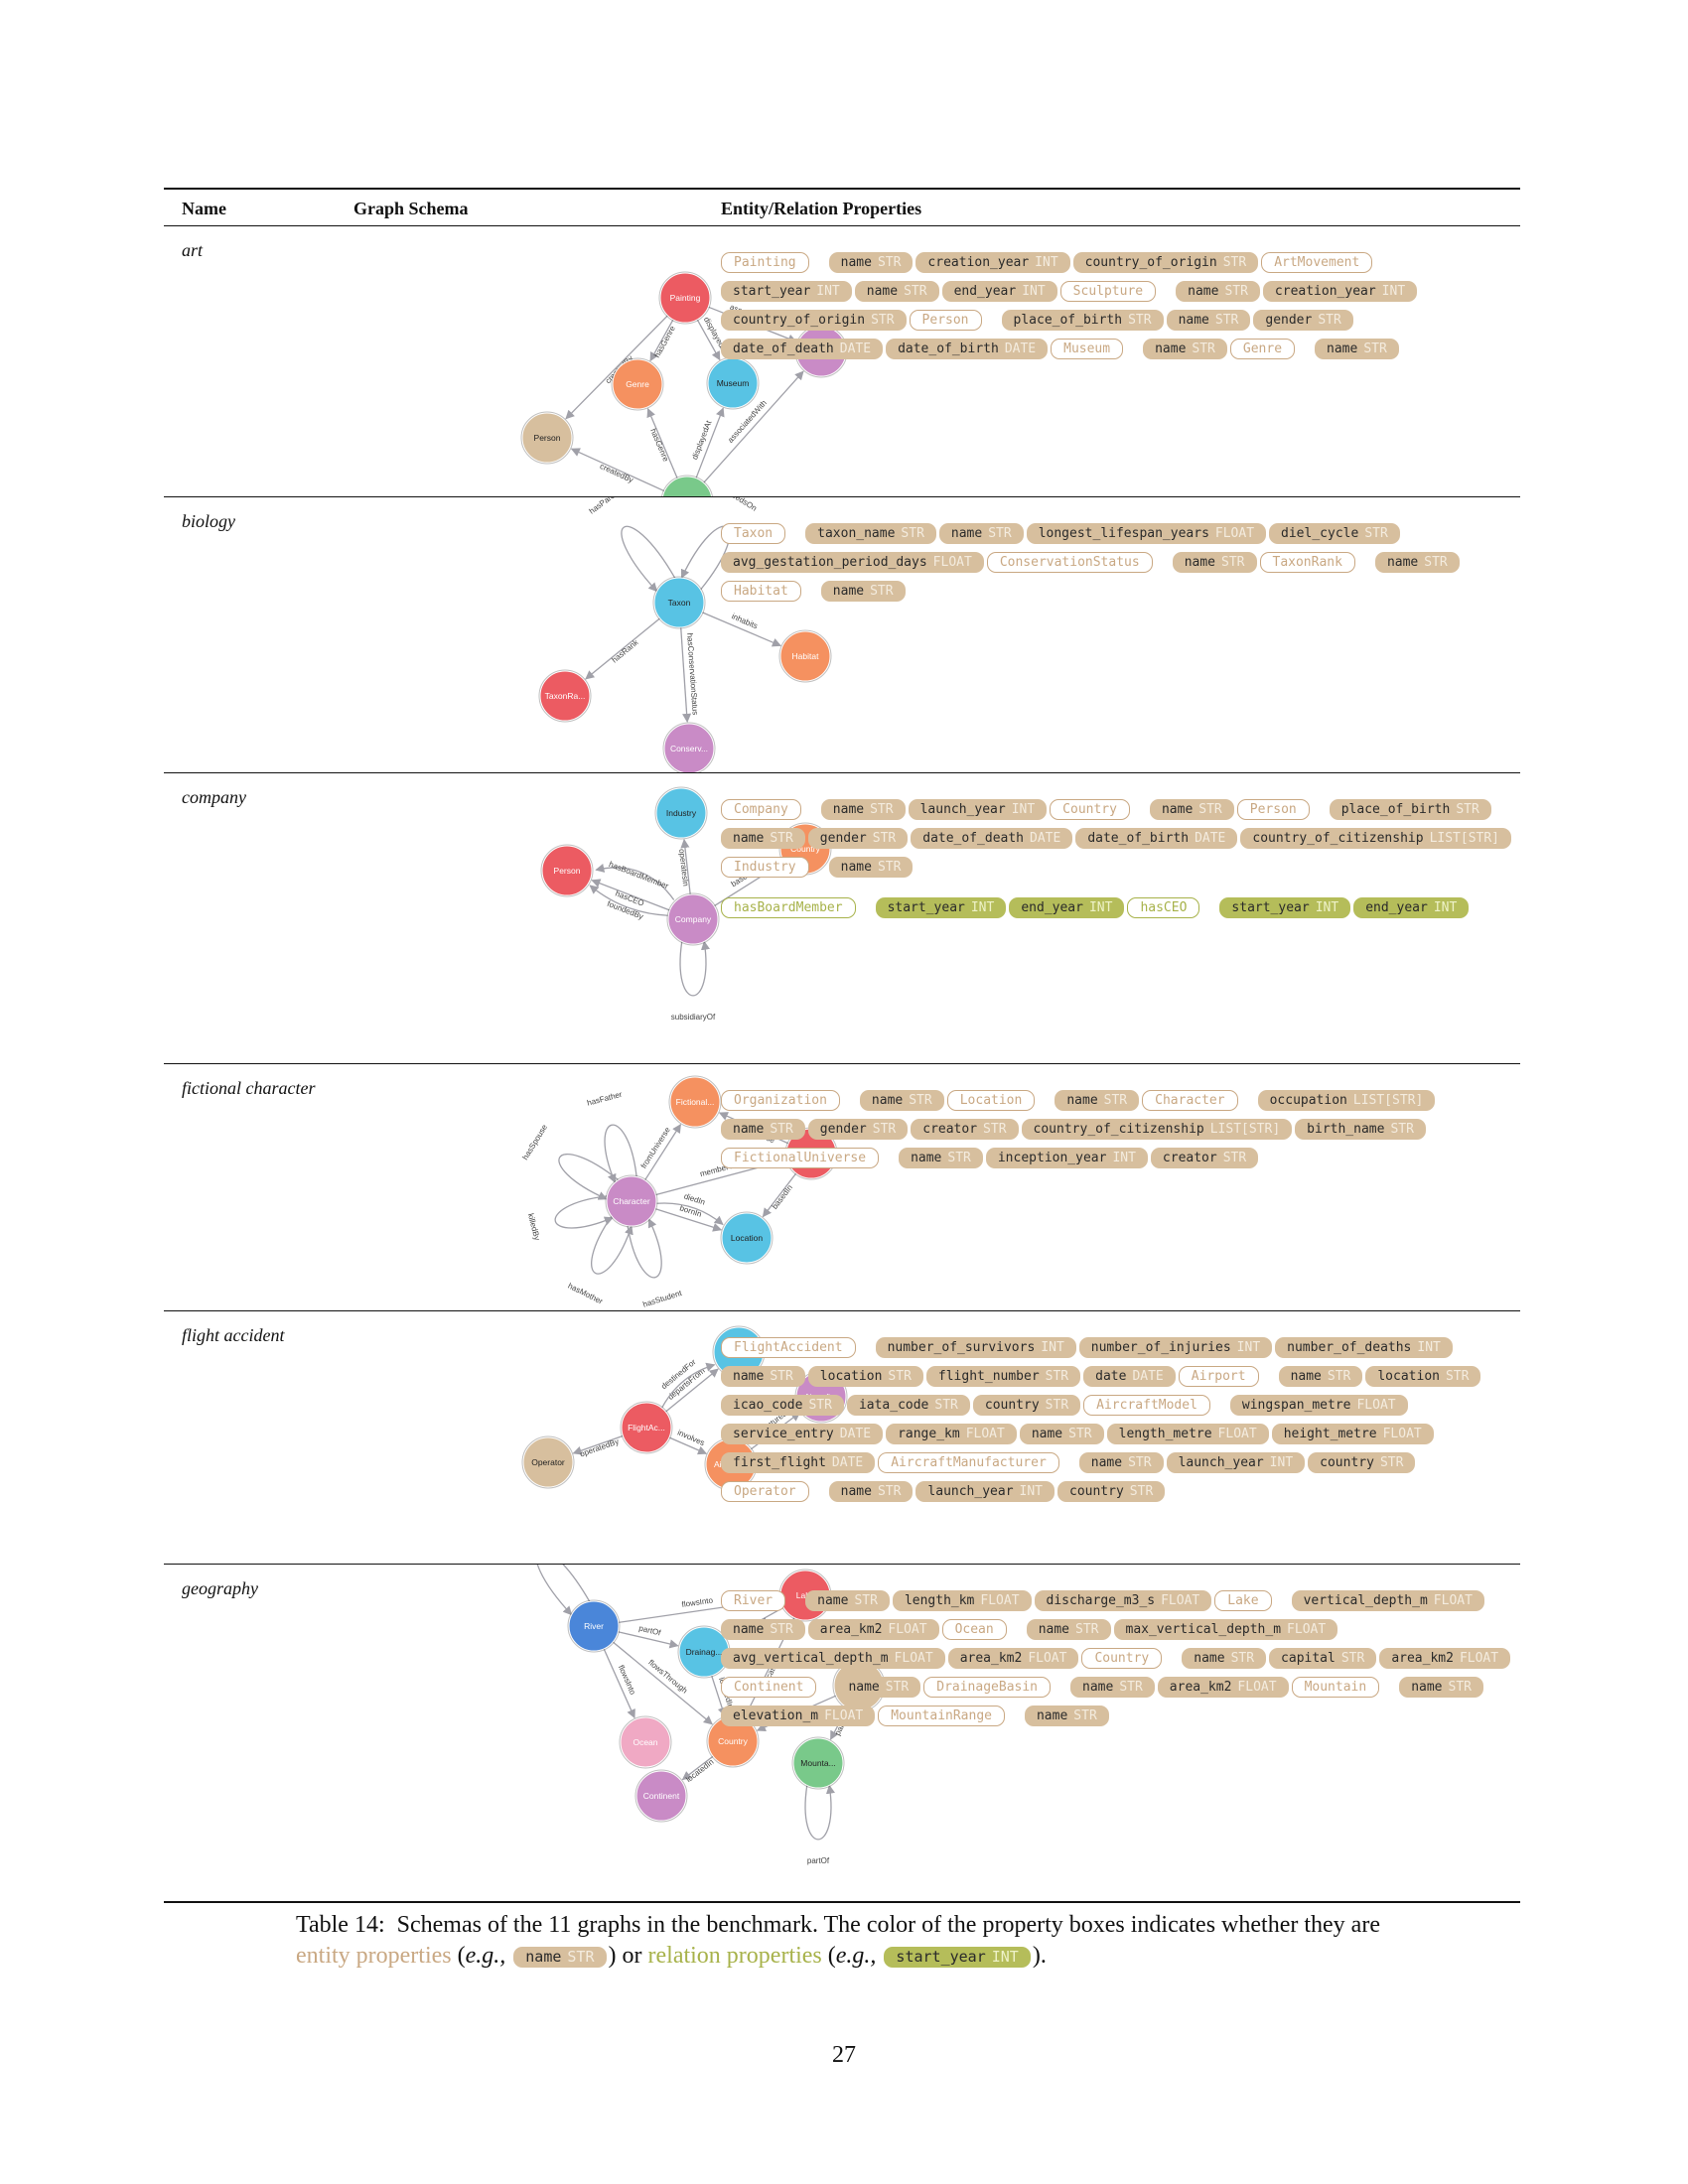  Describe the element at coordinates (233, 1335) in the screenshot. I see `row-name: flight accident` at that location.